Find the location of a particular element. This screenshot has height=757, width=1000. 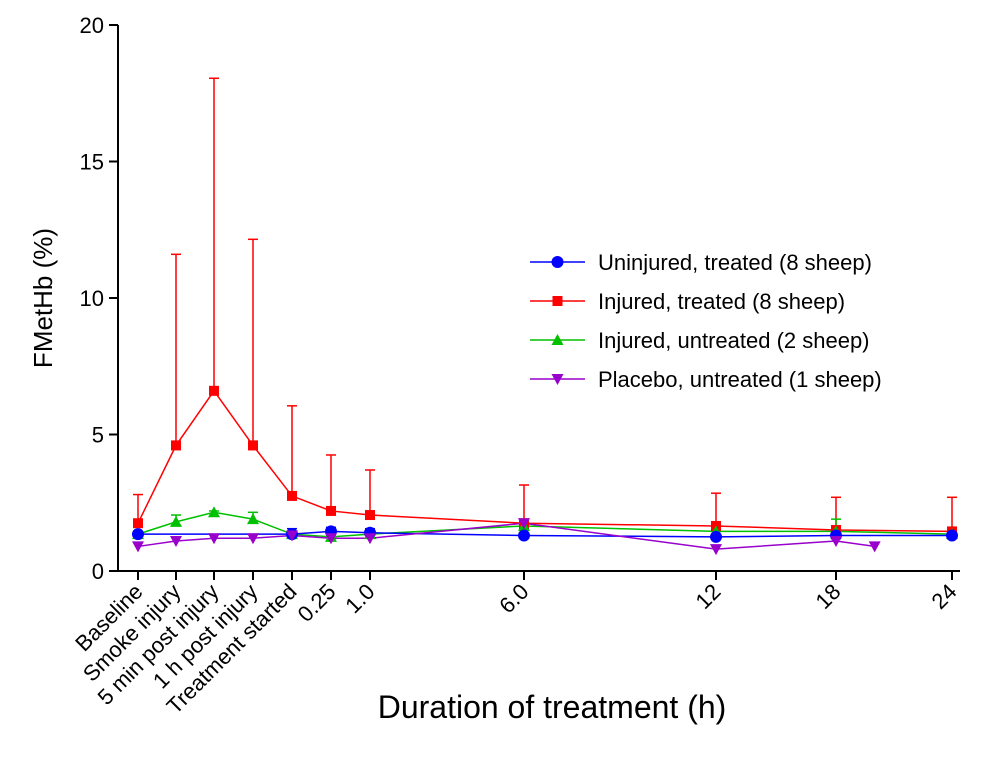

x-tick-label: 6.0 is located at coordinates (513, 598).